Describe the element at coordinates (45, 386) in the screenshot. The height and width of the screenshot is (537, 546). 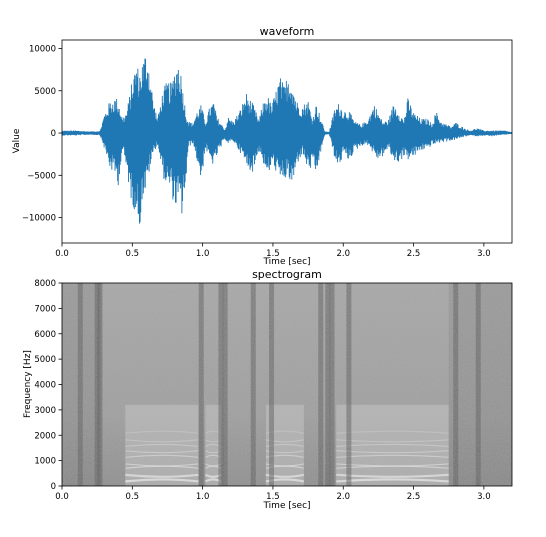
I see `spectrogram-y-tick-label: 4000` at that location.